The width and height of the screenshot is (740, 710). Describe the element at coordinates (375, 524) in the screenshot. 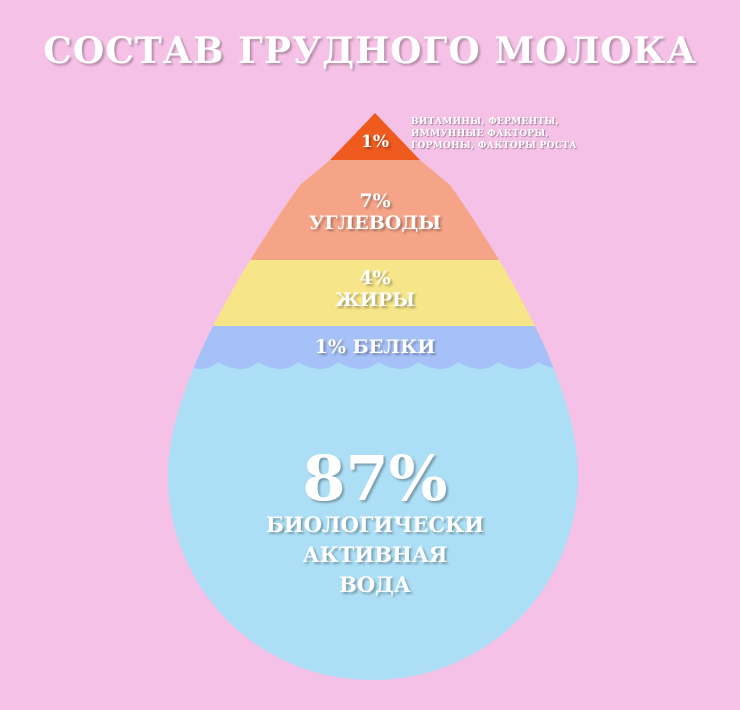

I see `water-label-line: БИОЛОГИЧЕСКИ` at that location.